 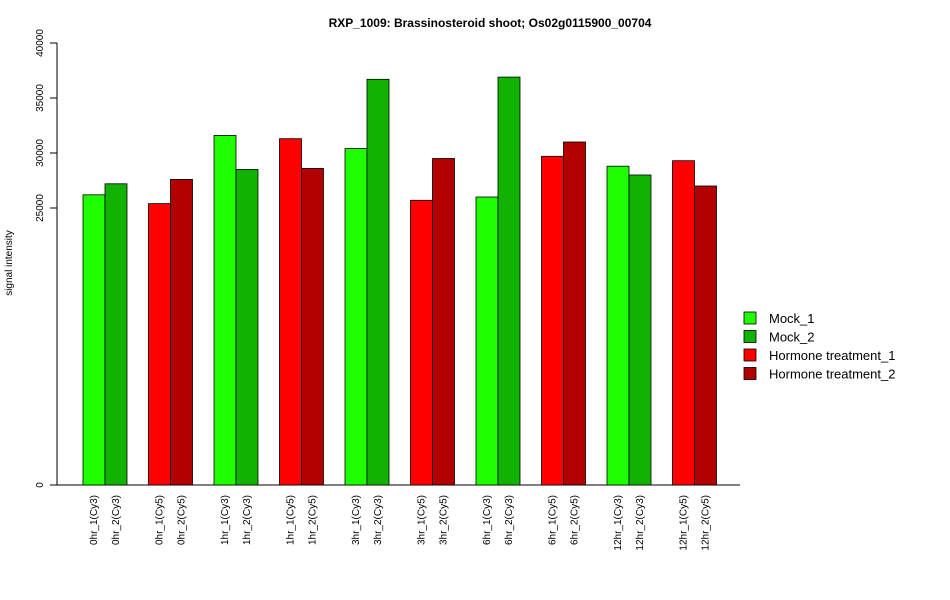 I want to click on x-tick-label: 3hr_2(Cy3), so click(x=378, y=520).